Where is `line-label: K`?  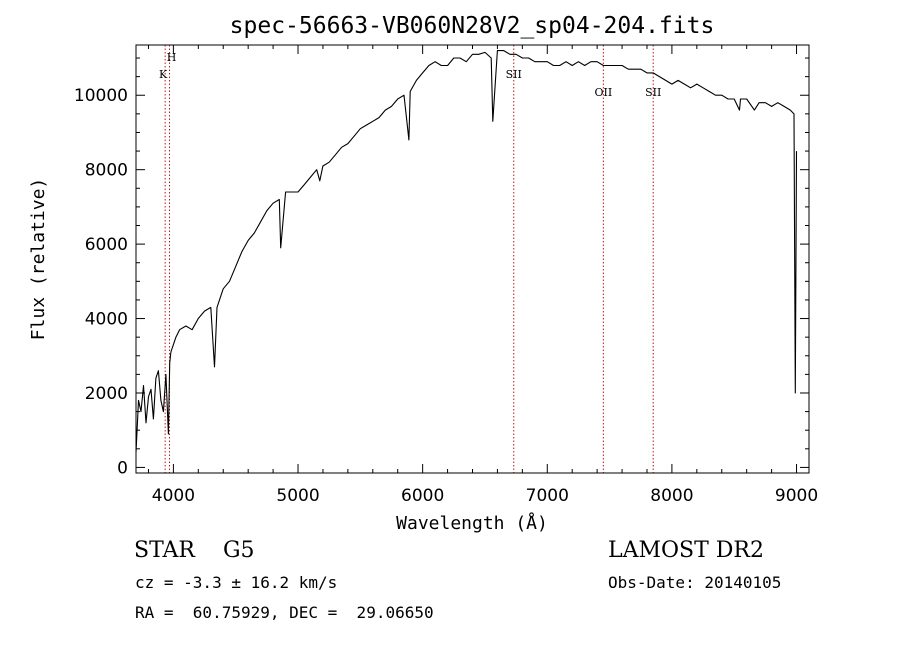
line-label: K is located at coordinates (163, 74).